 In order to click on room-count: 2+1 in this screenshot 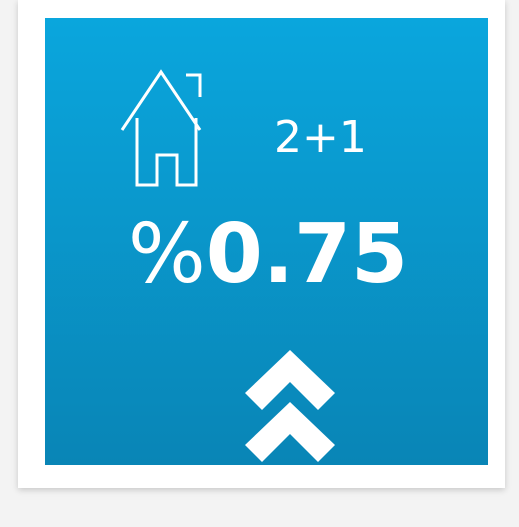, I will do `click(320, 137)`.